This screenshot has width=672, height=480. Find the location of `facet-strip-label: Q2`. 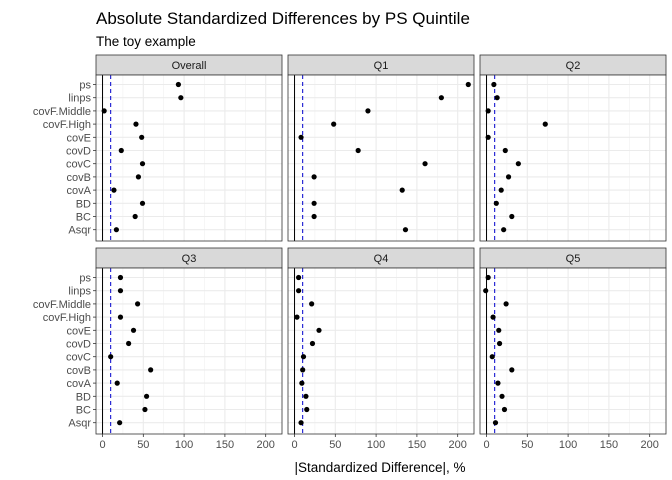

facet-strip-label: Q2 is located at coordinates (573, 66).